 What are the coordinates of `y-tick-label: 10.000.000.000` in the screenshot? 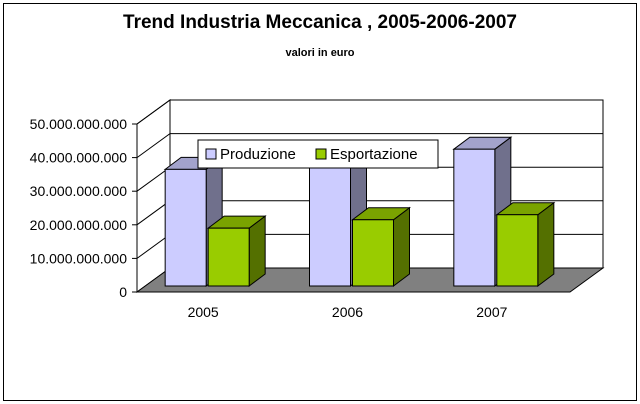 It's located at (79, 258).